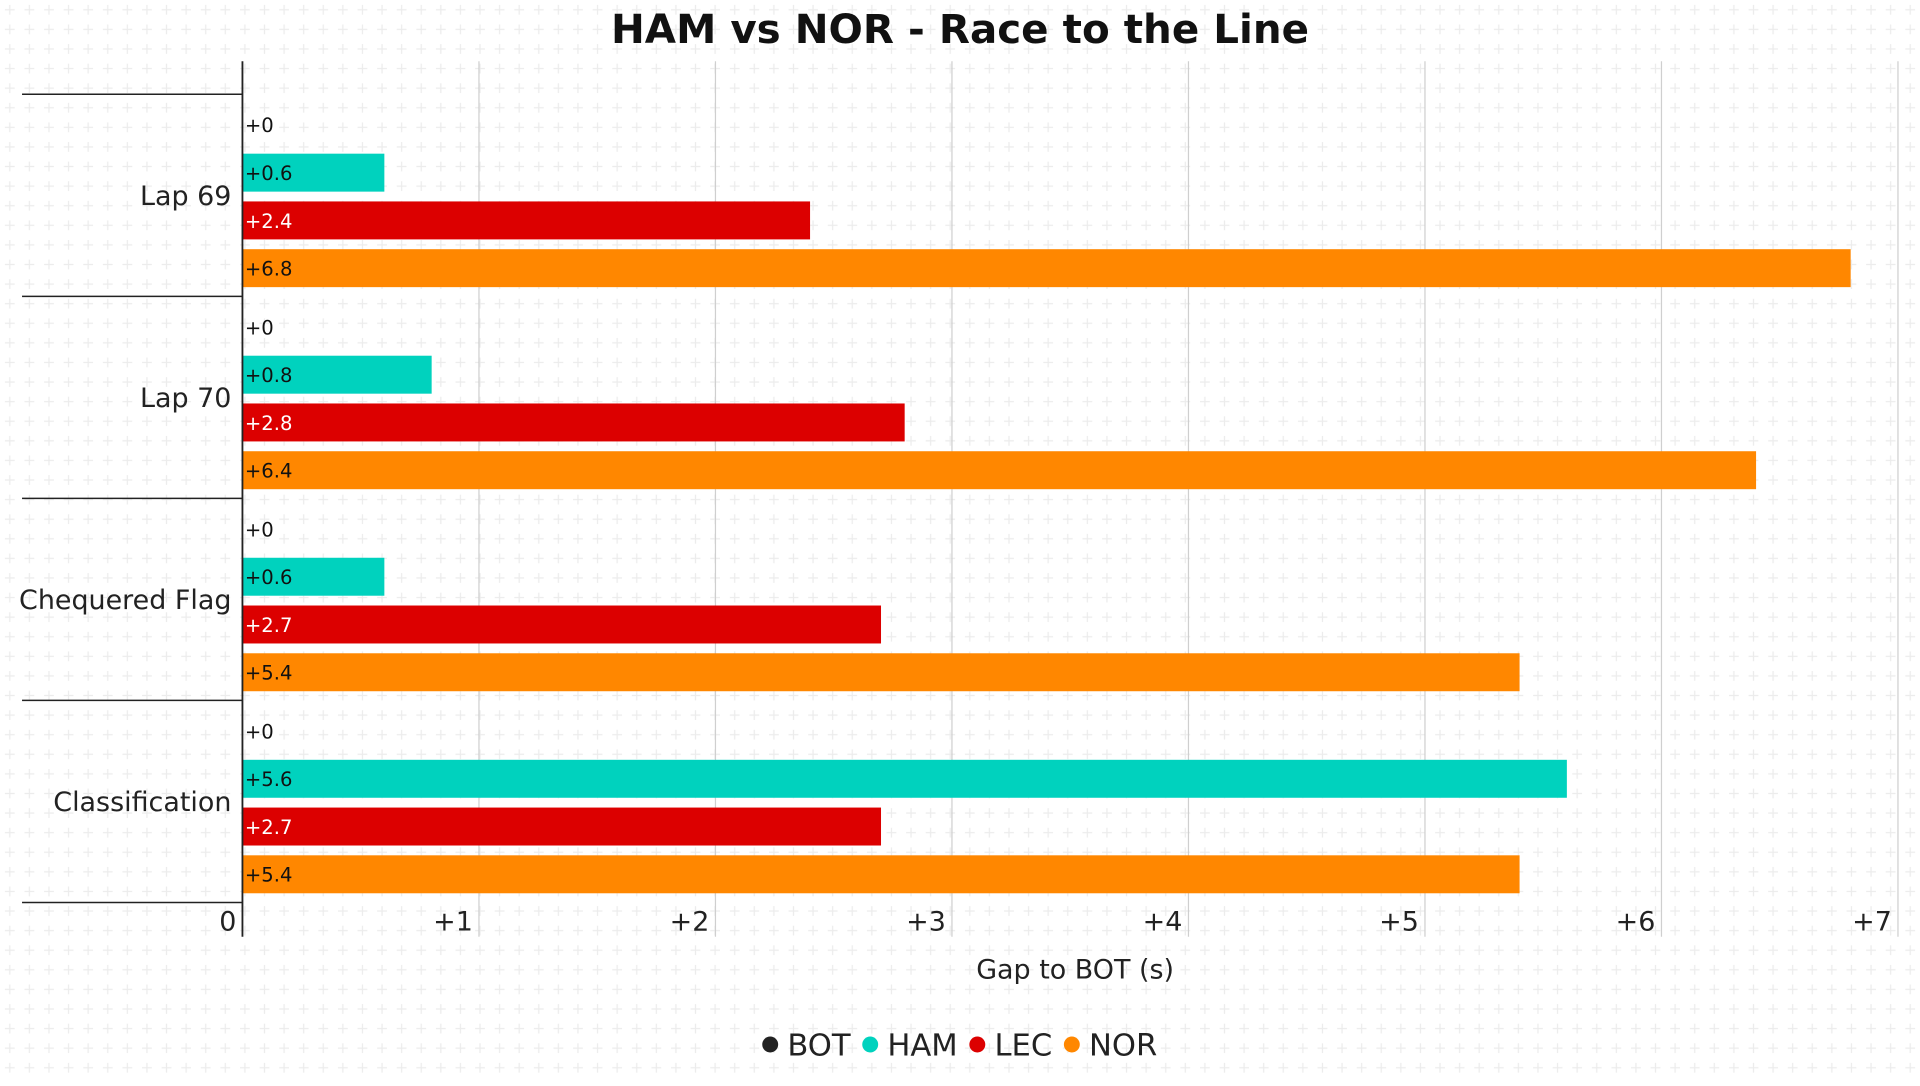 The width and height of the screenshot is (1920, 1086). I want to click on legend-marker-bot, so click(770, 1044).